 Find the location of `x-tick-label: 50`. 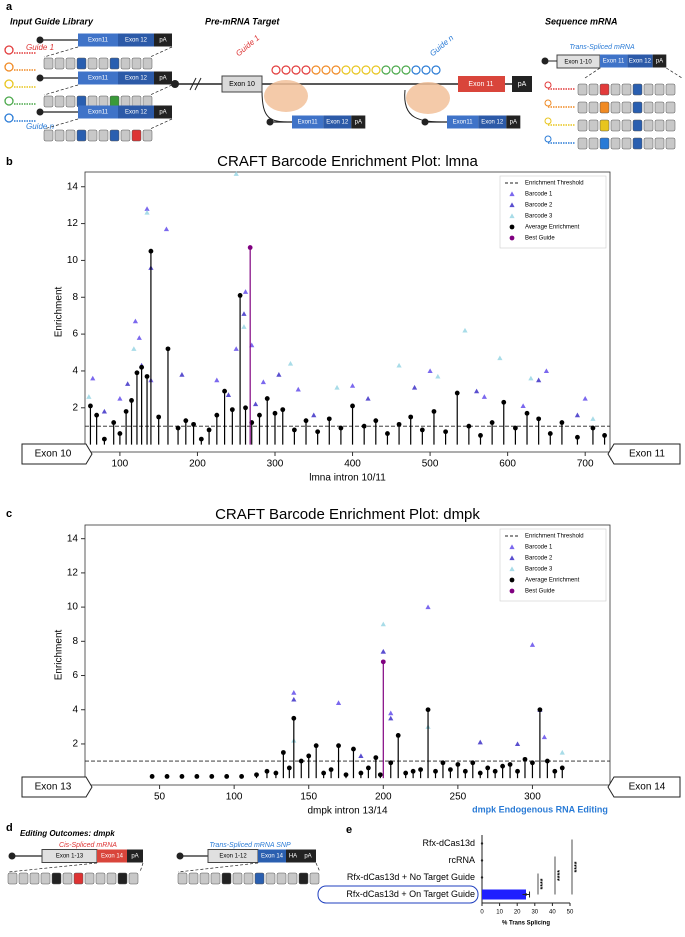

x-tick-label: 50 is located at coordinates (570, 913).